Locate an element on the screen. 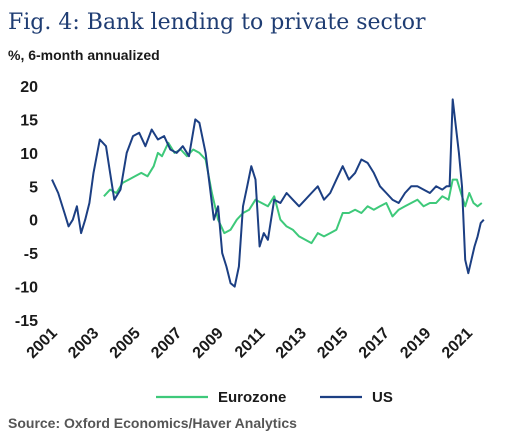 This screenshot has width=510, height=445. legend: Eurozone US is located at coordinates (274, 397).